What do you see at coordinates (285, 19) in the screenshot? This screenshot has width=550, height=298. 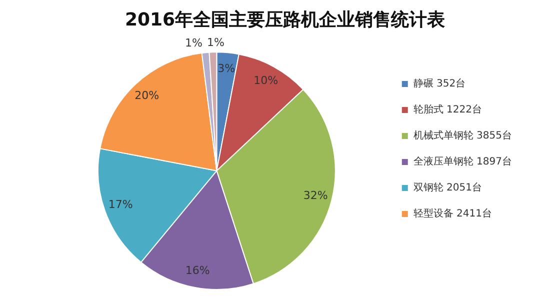 I see `chart-title: 2016年全国主要压路机企业销售统计表` at bounding box center [285, 19].